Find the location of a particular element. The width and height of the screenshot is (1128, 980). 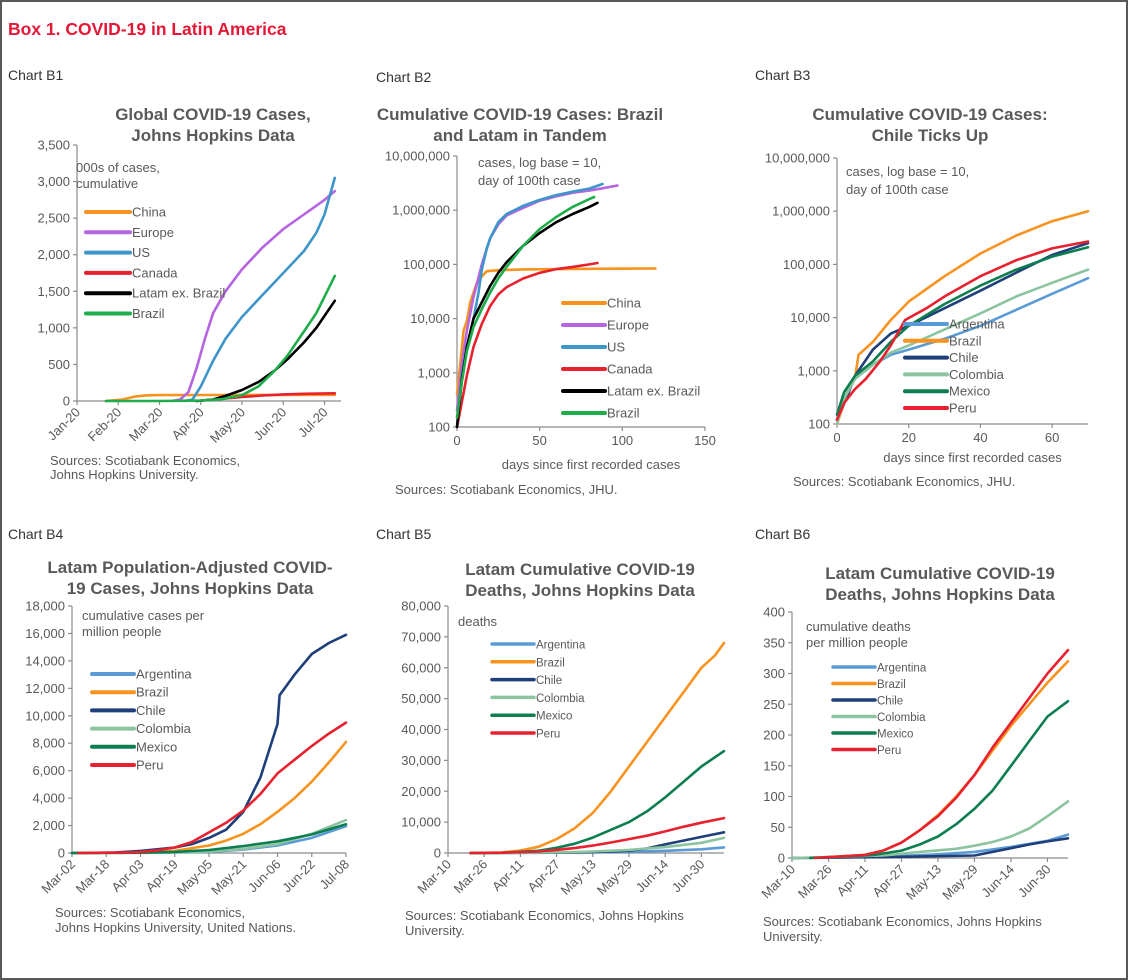

y-tick-label: 1,000,000 is located at coordinates (801, 211).